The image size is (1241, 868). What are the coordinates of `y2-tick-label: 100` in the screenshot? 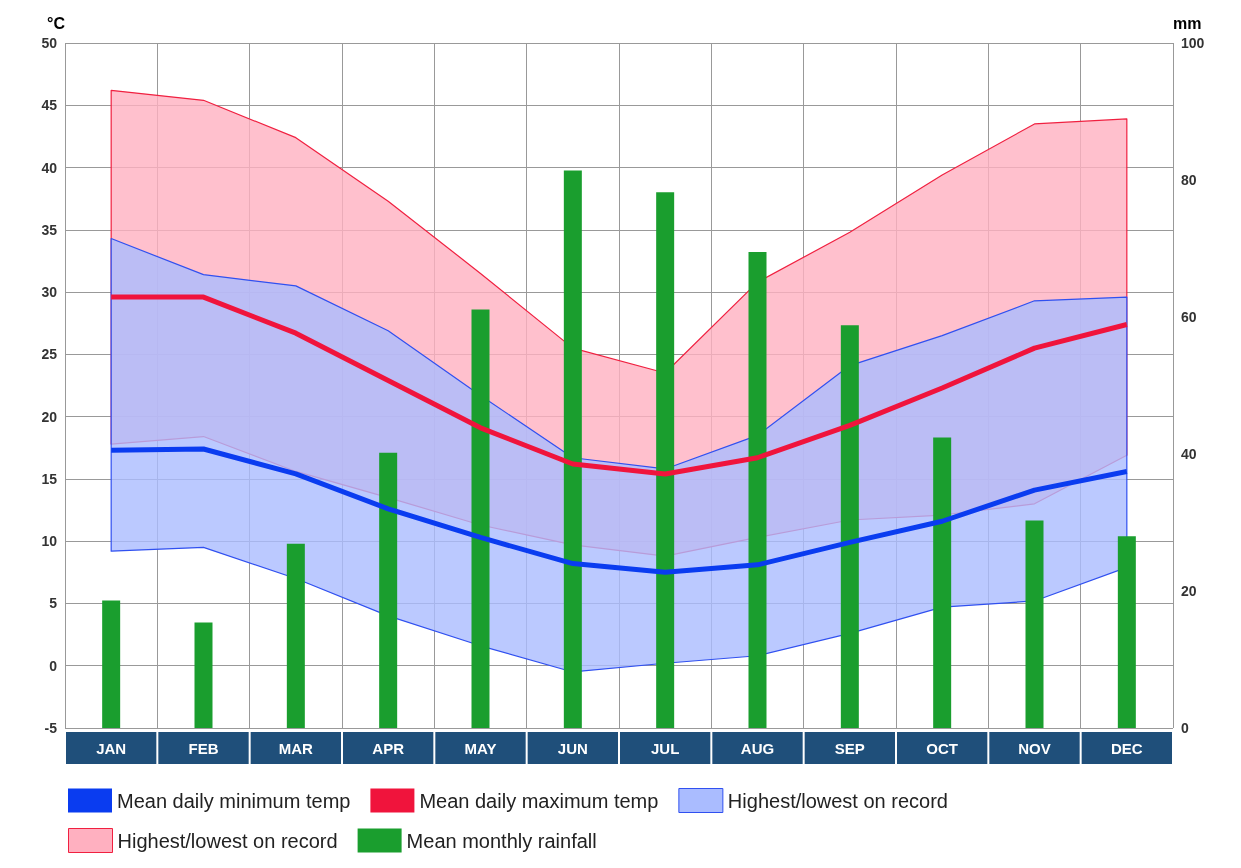 It's located at (1193, 43).